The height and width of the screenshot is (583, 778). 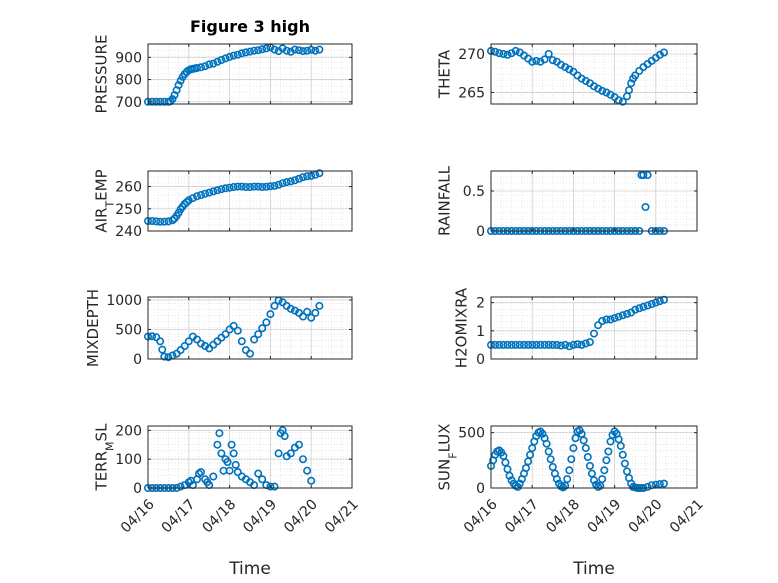 I want to click on y-tick-label: 260, so click(x=128, y=188).